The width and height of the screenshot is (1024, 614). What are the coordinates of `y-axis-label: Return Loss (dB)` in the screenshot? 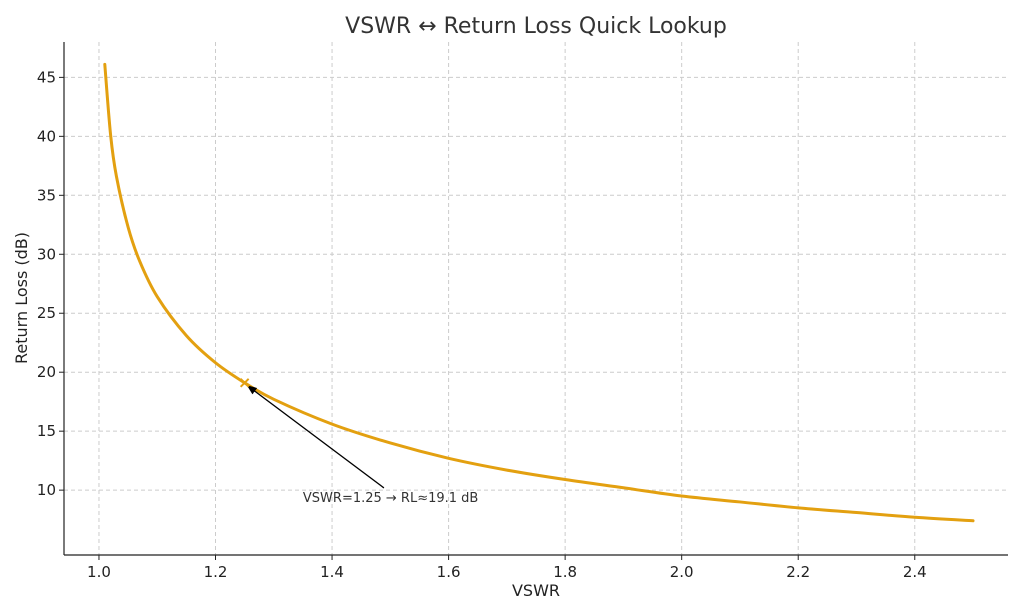 It's located at (21, 298).